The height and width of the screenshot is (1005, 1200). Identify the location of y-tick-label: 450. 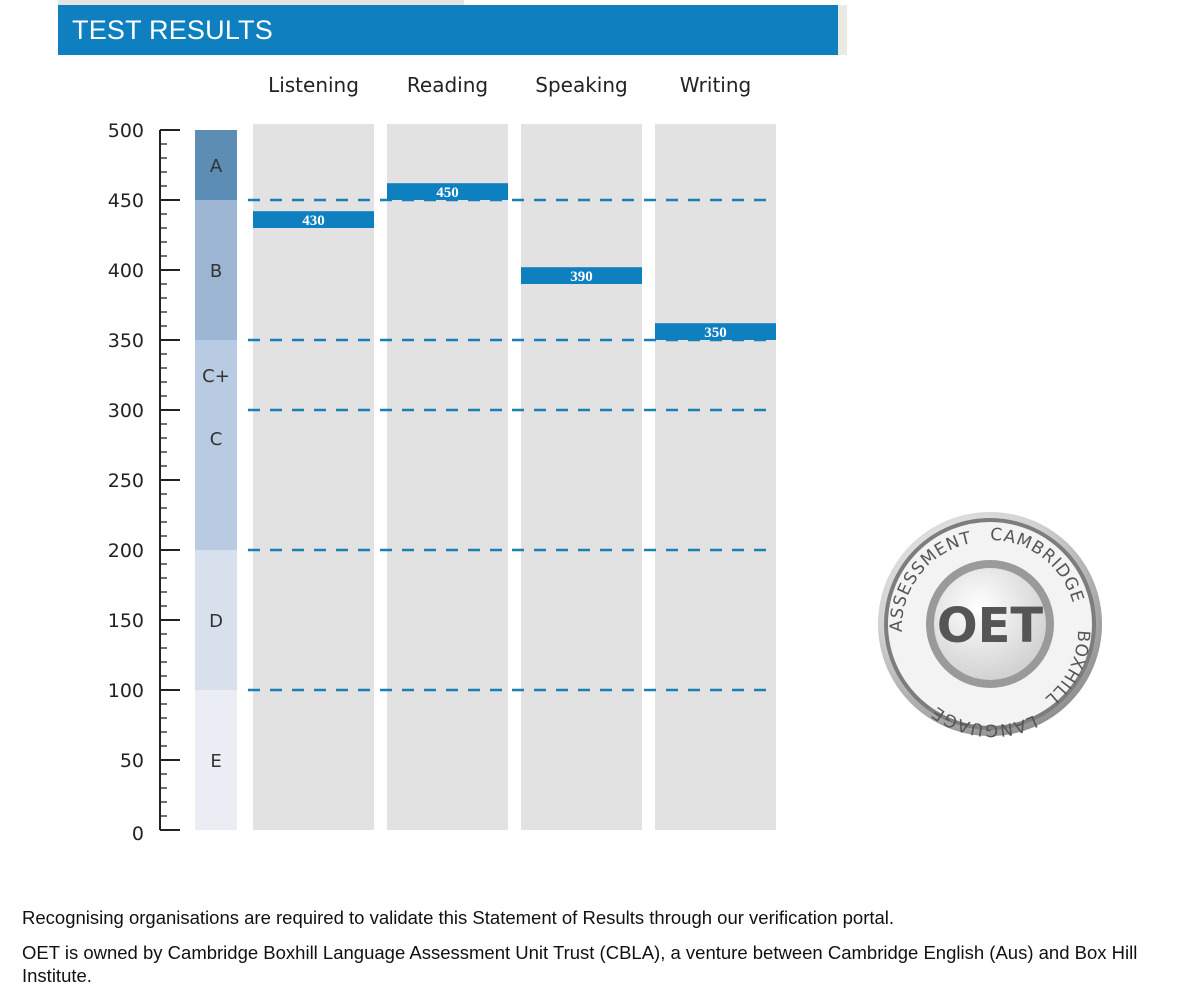
(126, 201).